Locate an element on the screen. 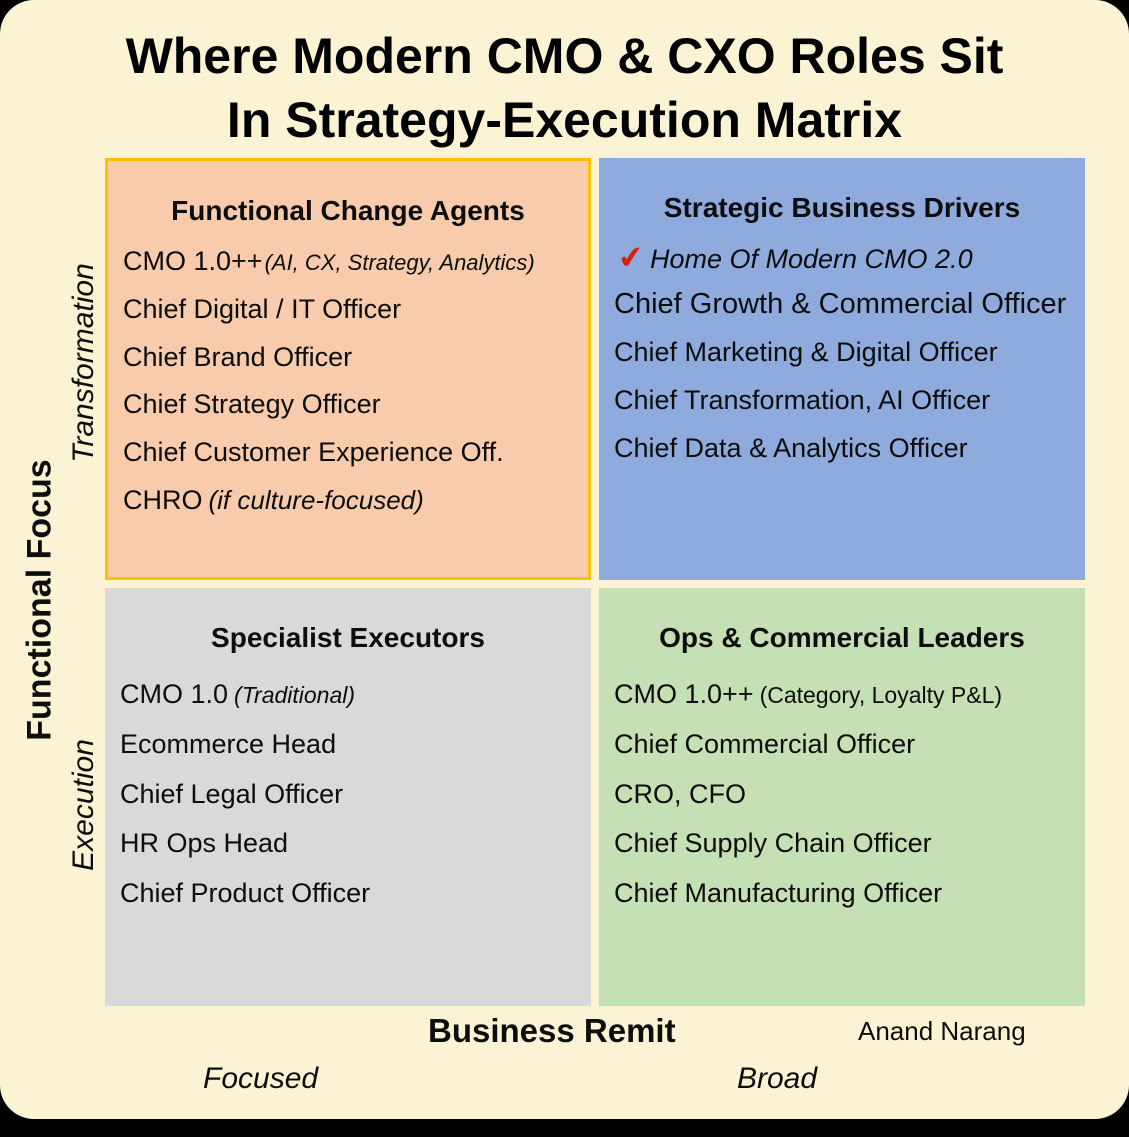  role-note: (Category, Loyalty P&L) is located at coordinates (881, 695).